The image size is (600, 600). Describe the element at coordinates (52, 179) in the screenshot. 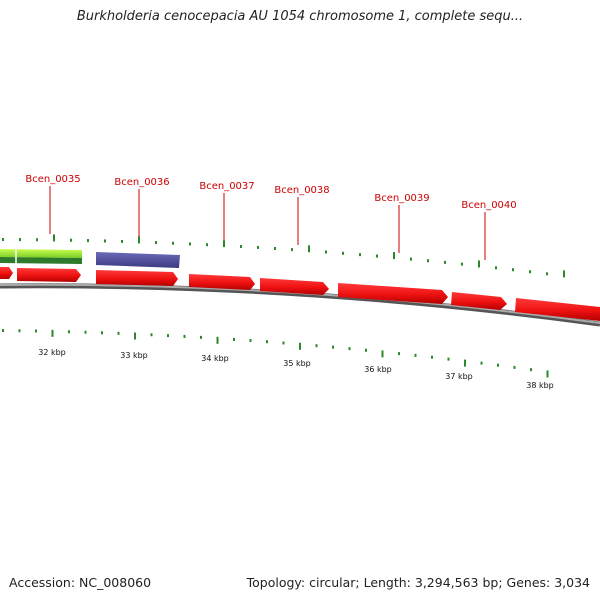

I see `gene-label: Bcen_0035` at that location.